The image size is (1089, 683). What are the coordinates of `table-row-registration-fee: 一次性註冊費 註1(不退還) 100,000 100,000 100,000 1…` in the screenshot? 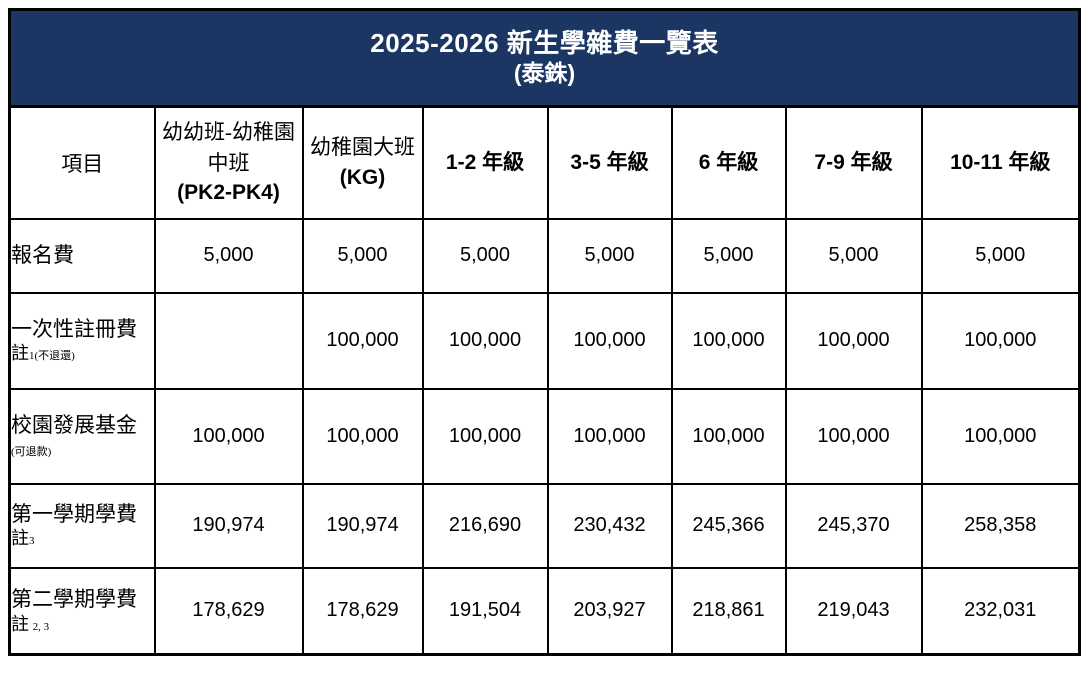 It's located at (544, 340).